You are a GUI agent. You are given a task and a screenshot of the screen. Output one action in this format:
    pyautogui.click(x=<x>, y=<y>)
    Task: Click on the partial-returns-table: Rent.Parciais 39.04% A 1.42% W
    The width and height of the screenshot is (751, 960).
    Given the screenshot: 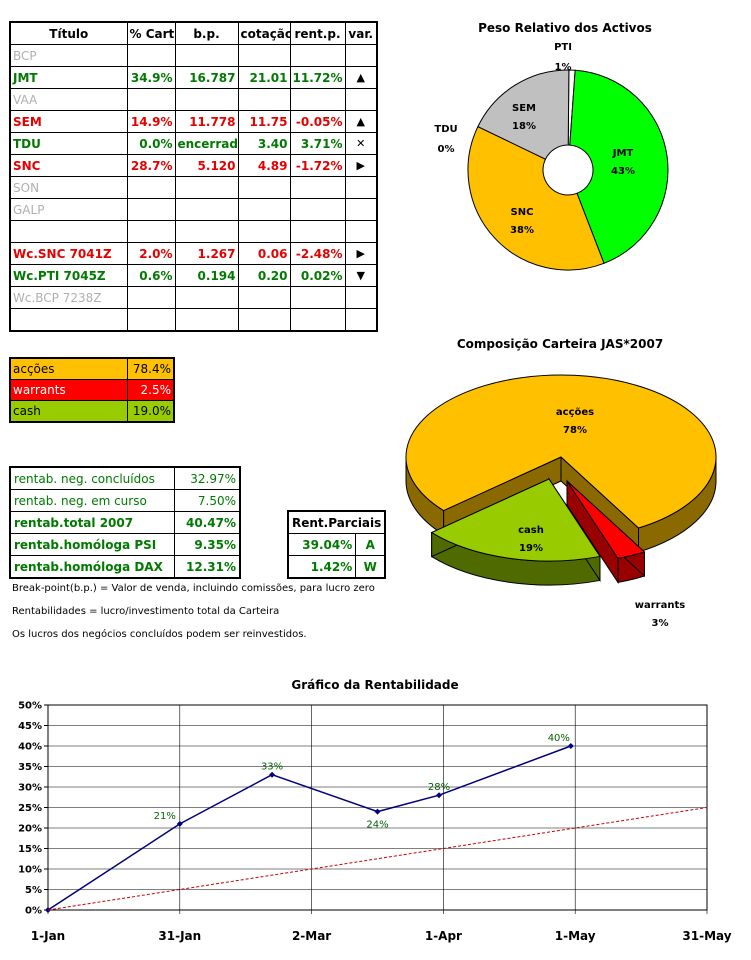 What is the action you would take?
    pyautogui.click(x=337, y=544)
    